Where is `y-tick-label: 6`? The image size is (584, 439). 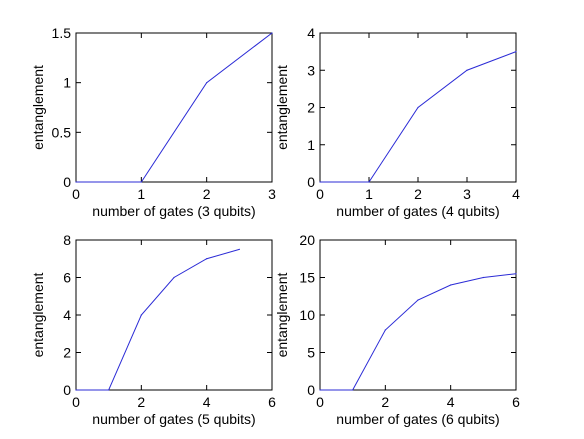
y-tick-label: 6 is located at coordinates (67, 278).